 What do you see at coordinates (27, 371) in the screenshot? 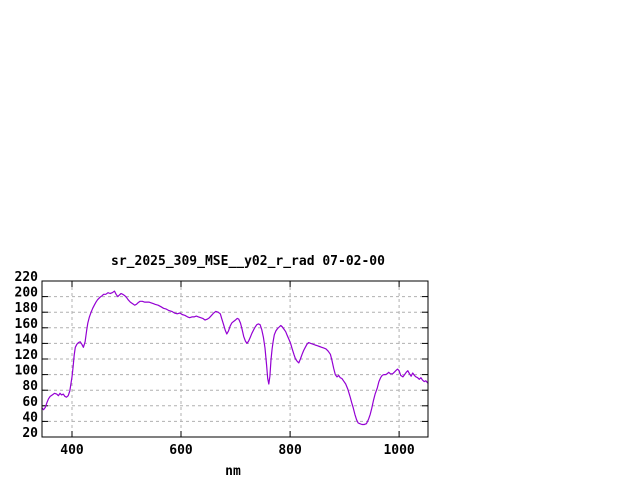
I see `y-tick-label: 100` at bounding box center [27, 371].